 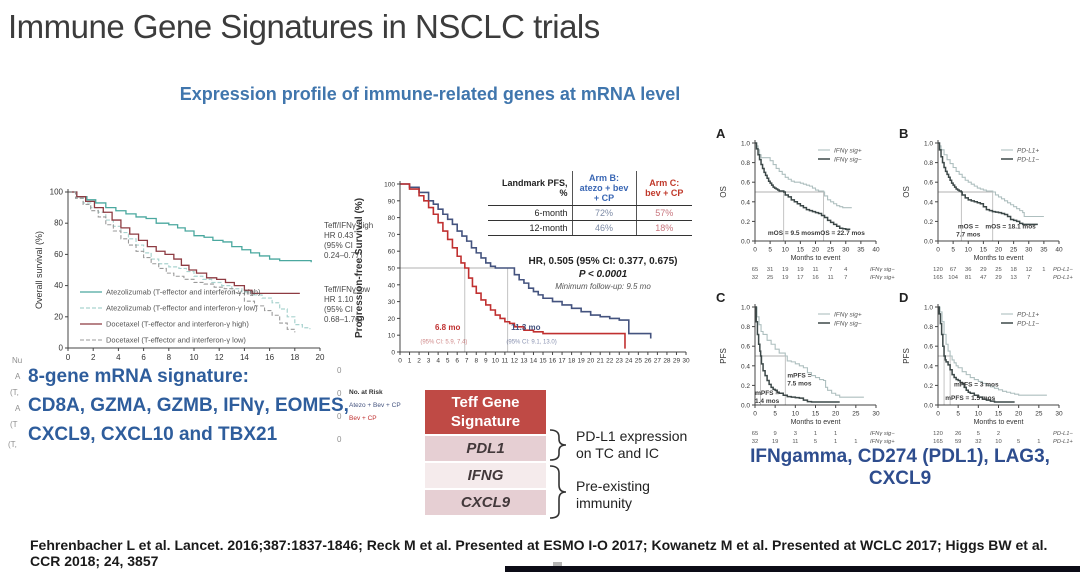 What do you see at coordinates (667, 361) in the screenshot?
I see `svg-text: 28` at bounding box center [667, 361].